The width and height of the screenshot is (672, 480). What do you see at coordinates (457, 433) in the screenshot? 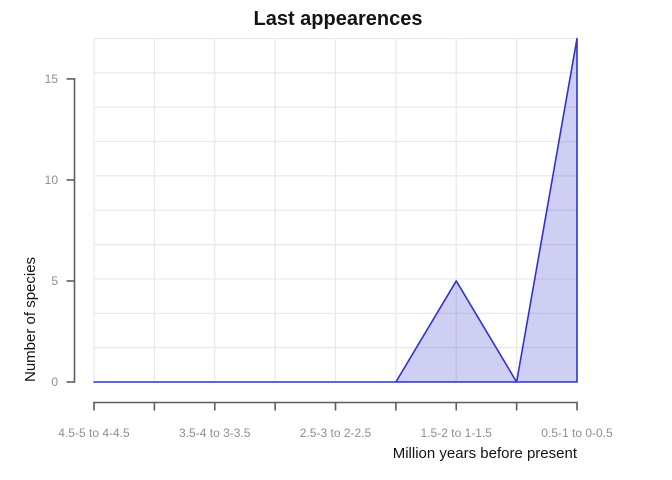
I see `x-tick-label: 1.5-2 to 1-1.5` at bounding box center [457, 433].